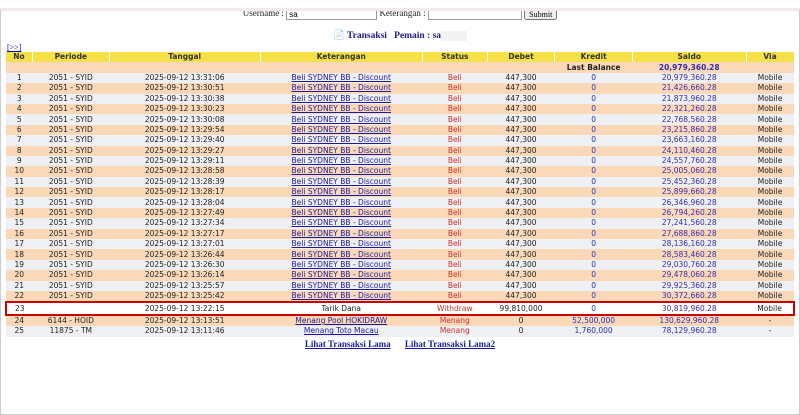  Describe the element at coordinates (19, 98) in the screenshot. I see `cell-no: 3` at that location.